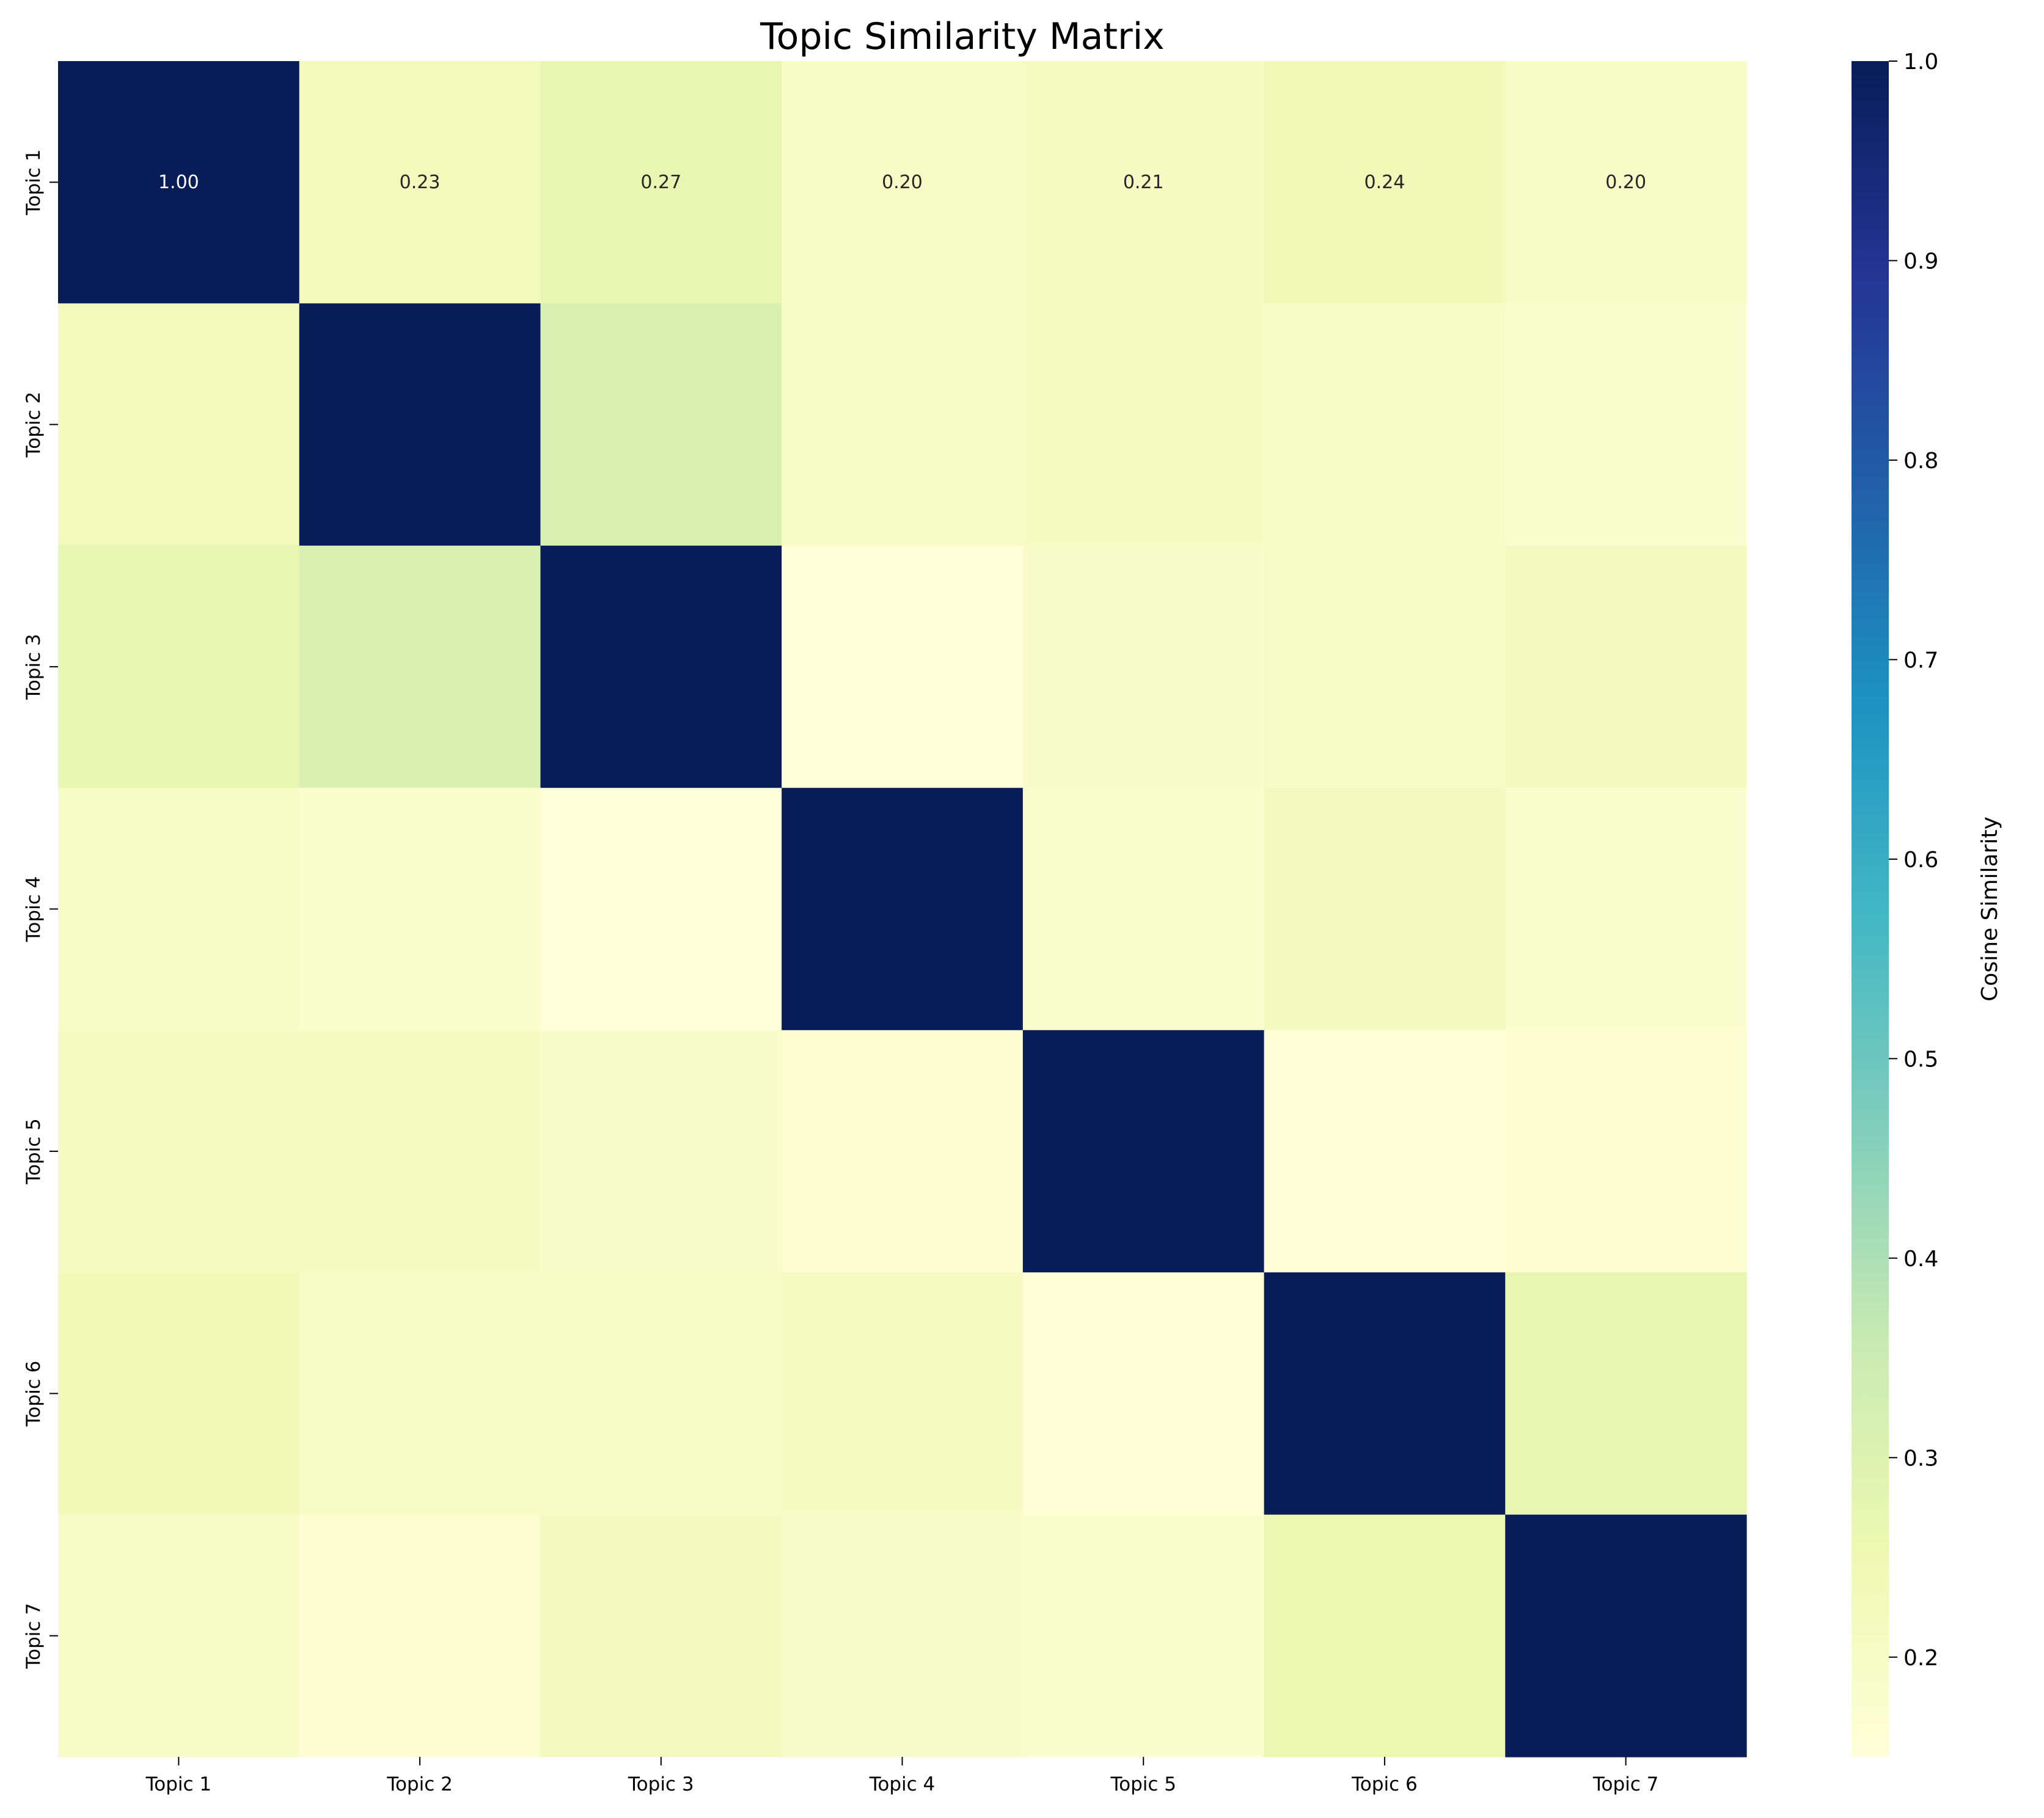  What do you see at coordinates (420, 424) in the screenshot?
I see `heatmap-cell-r2-c2` at bounding box center [420, 424].